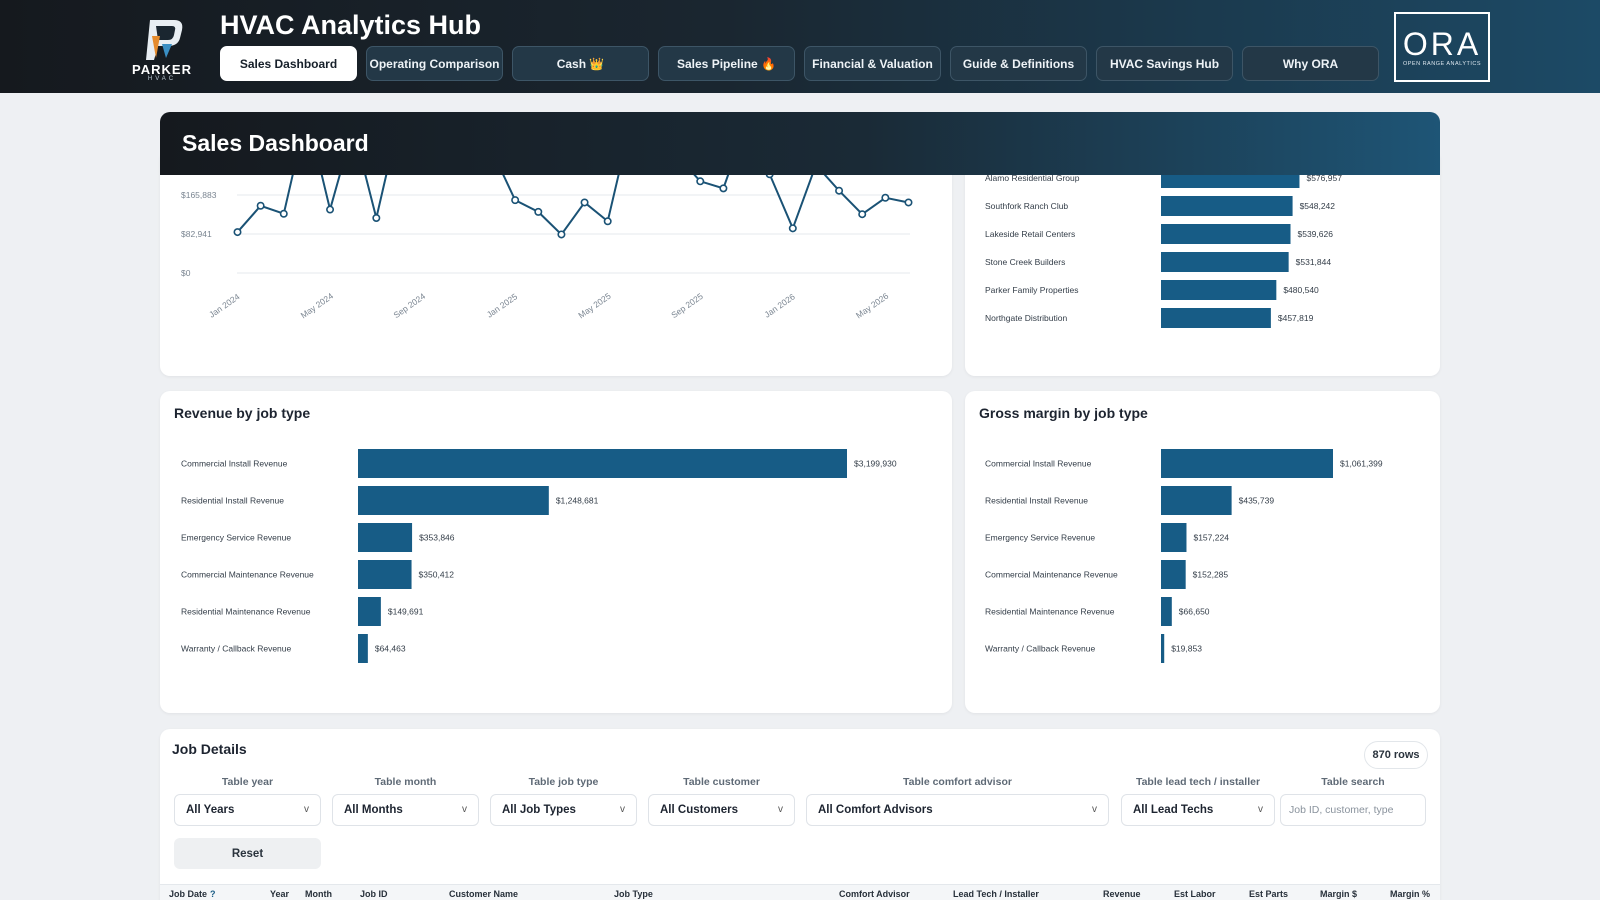 This screenshot has height=900, width=1600. What do you see at coordinates (1025, 262) in the screenshot?
I see `bar-category-label: Stone Creek Builders` at bounding box center [1025, 262].